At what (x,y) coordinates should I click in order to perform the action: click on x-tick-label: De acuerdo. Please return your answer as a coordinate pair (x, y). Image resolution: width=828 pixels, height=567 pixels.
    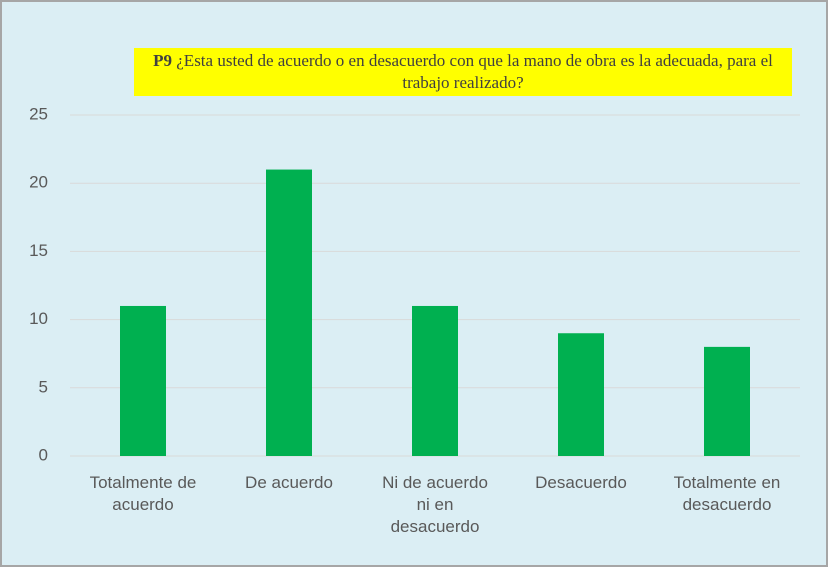
    Looking at the image, I should click on (289, 482).